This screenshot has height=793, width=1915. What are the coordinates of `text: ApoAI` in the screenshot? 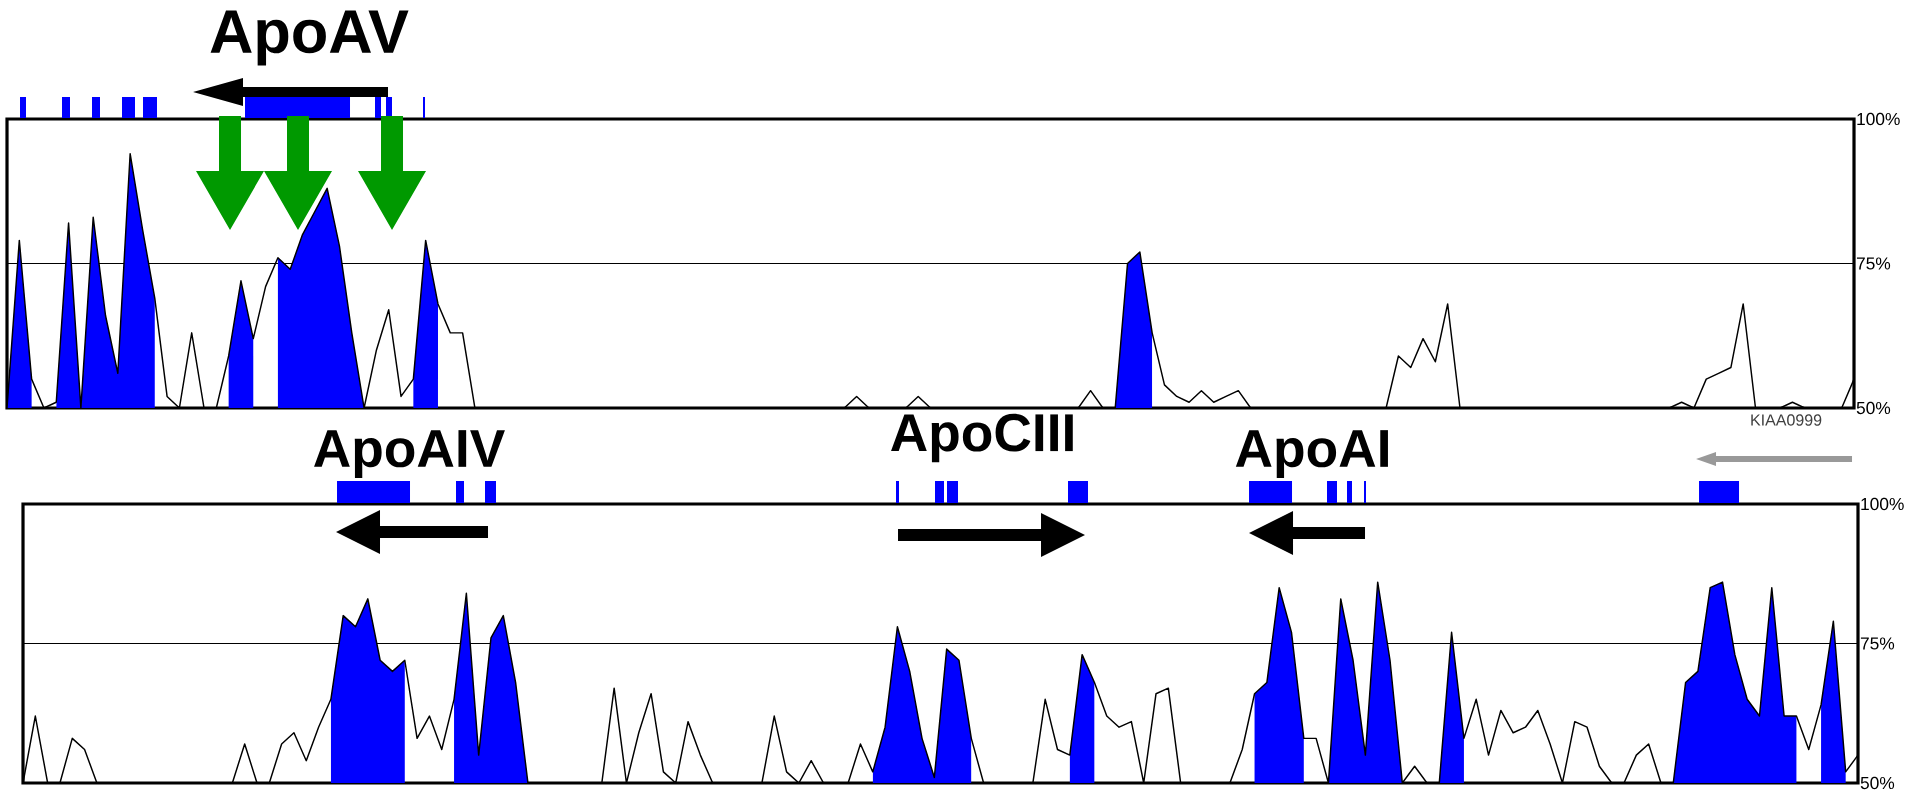 It's located at (1311, 454).